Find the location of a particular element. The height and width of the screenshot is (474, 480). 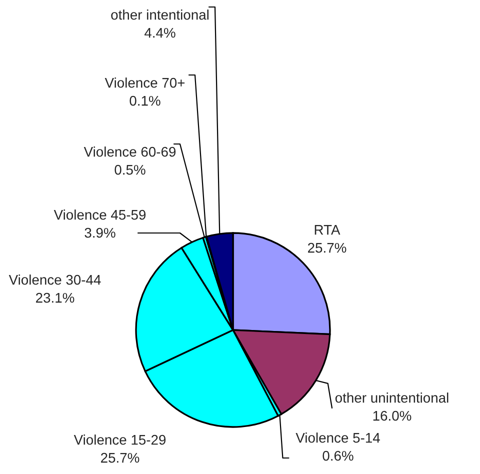

slice-label: Violence 5-14 is located at coordinates (338, 437).